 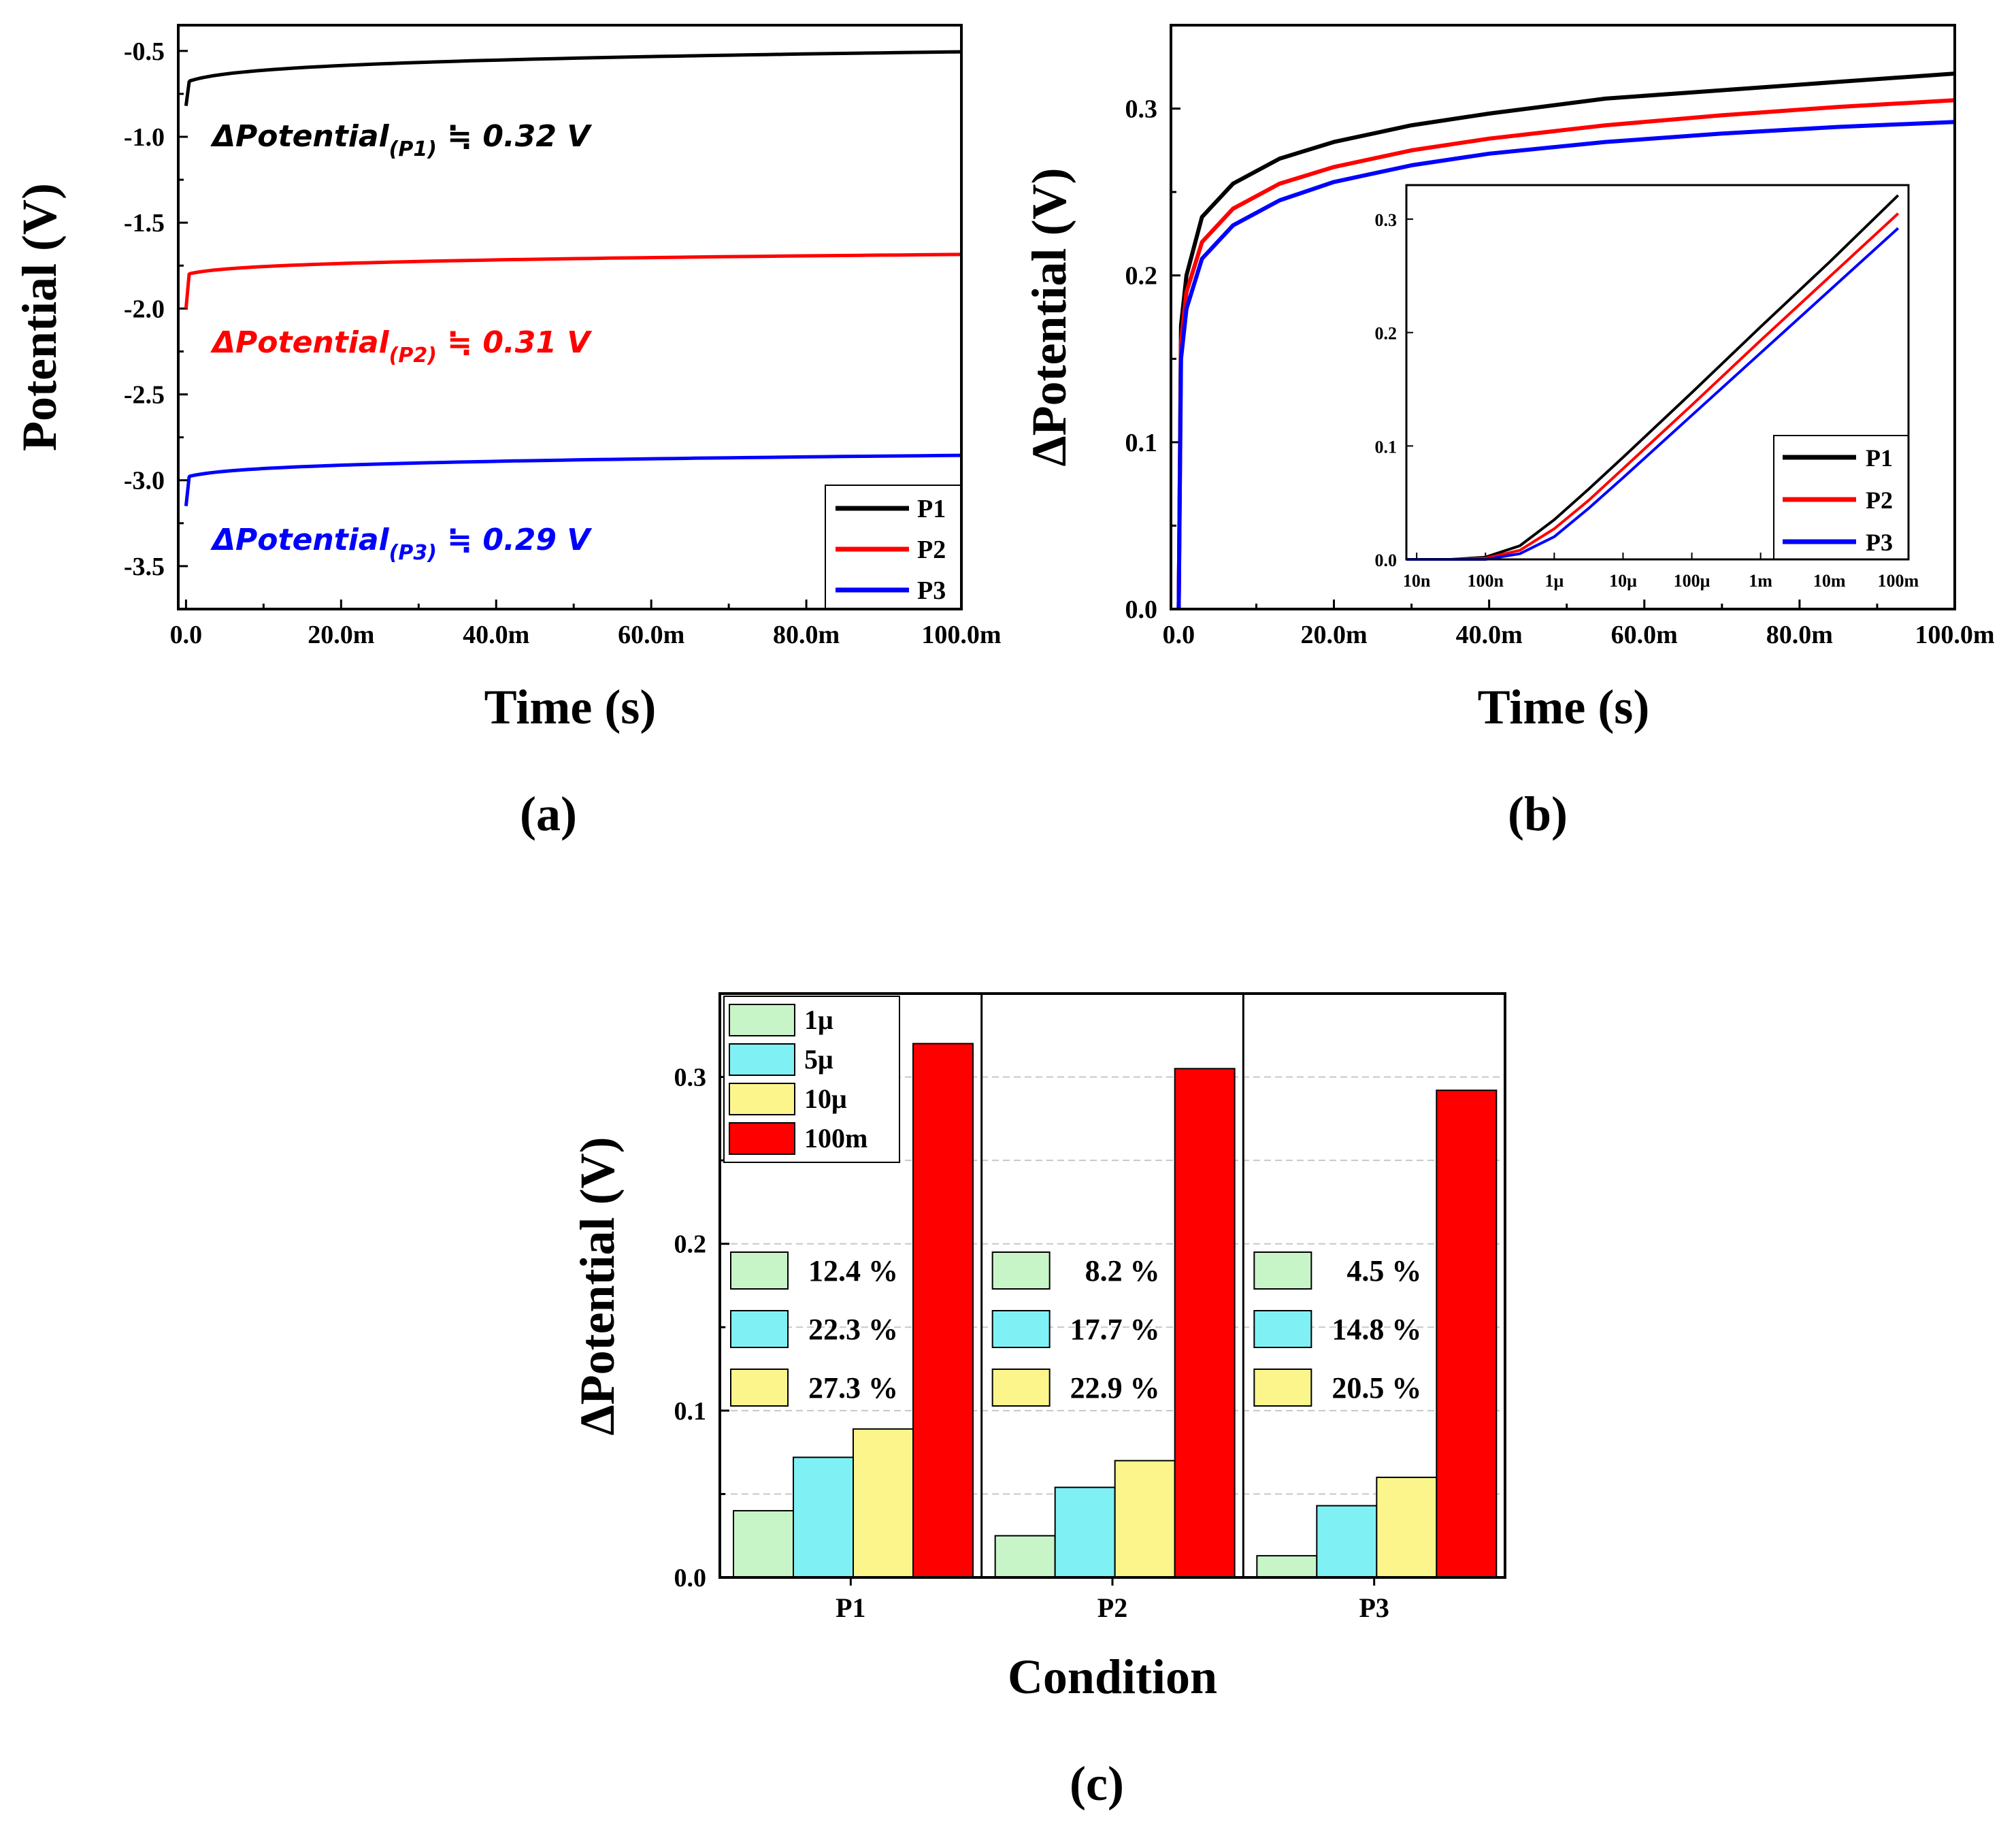 What do you see at coordinates (1112, 1607) in the screenshot?
I see `x-tick-label: P2` at bounding box center [1112, 1607].